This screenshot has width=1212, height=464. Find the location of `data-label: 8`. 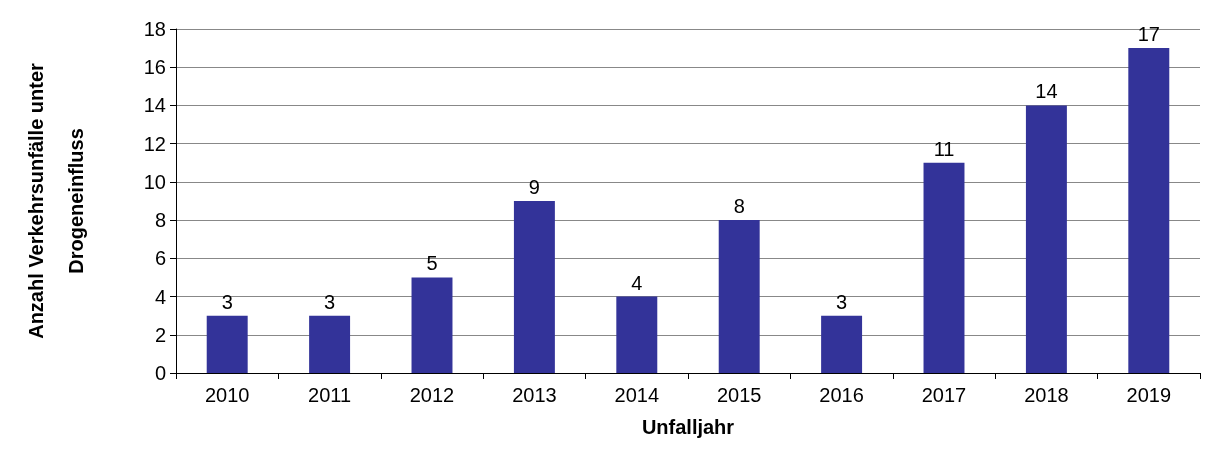

data-label: 8 is located at coordinates (739, 206).